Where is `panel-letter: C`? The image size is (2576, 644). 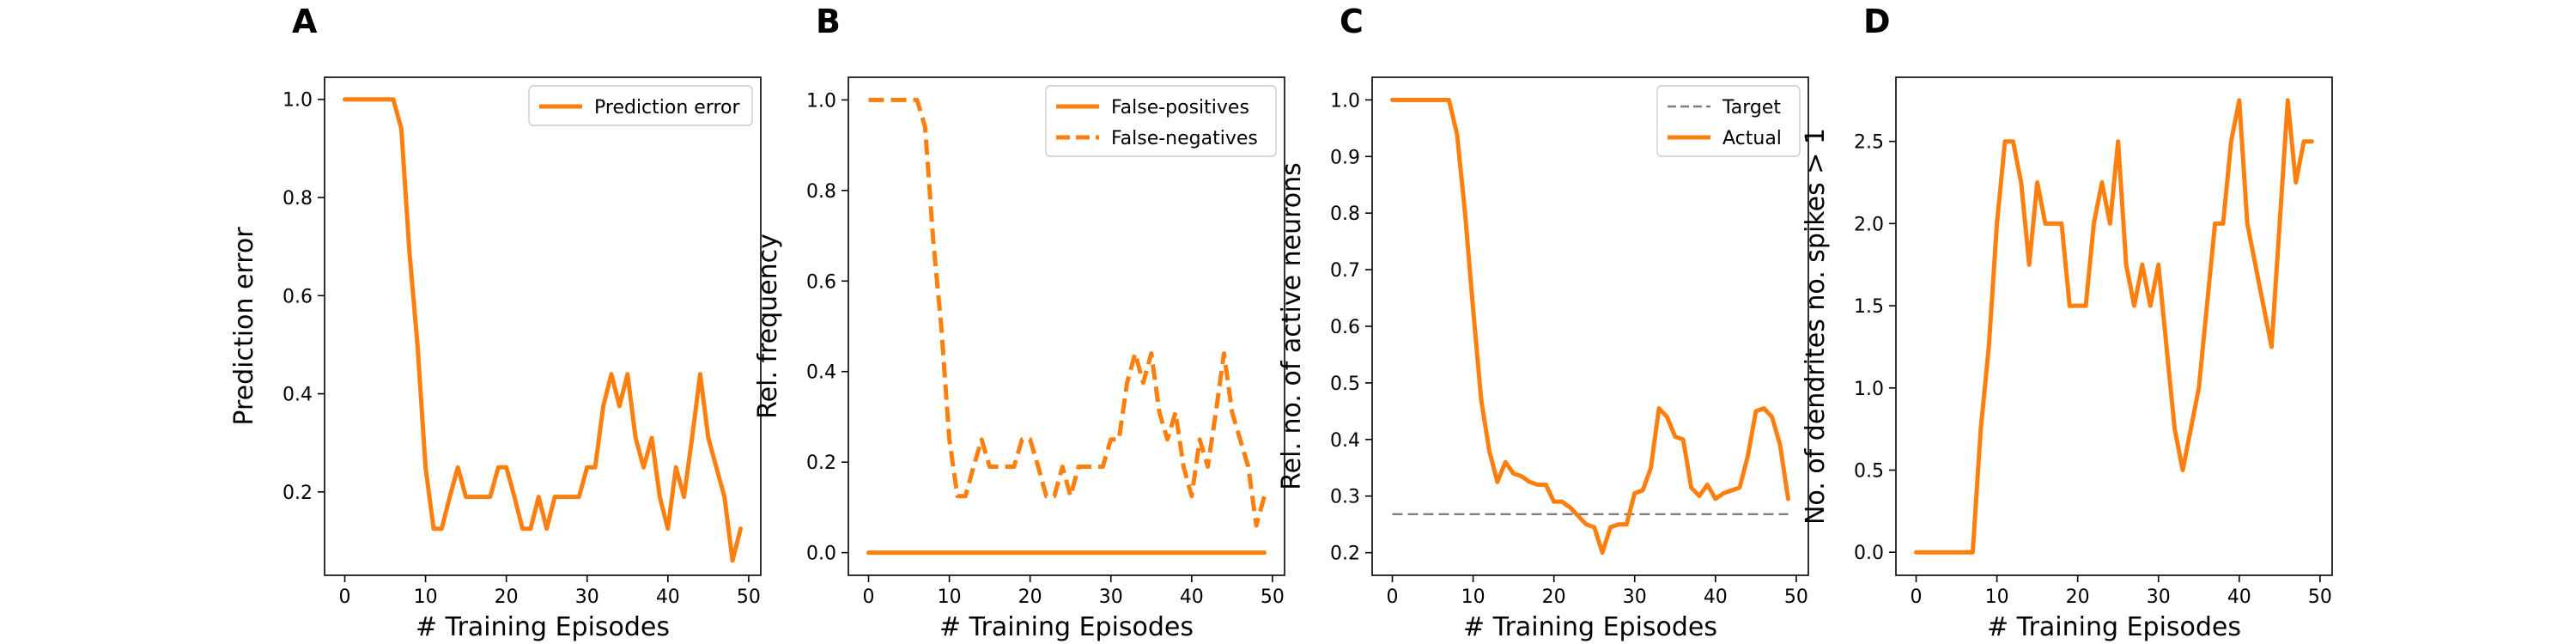 panel-letter: C is located at coordinates (1352, 21).